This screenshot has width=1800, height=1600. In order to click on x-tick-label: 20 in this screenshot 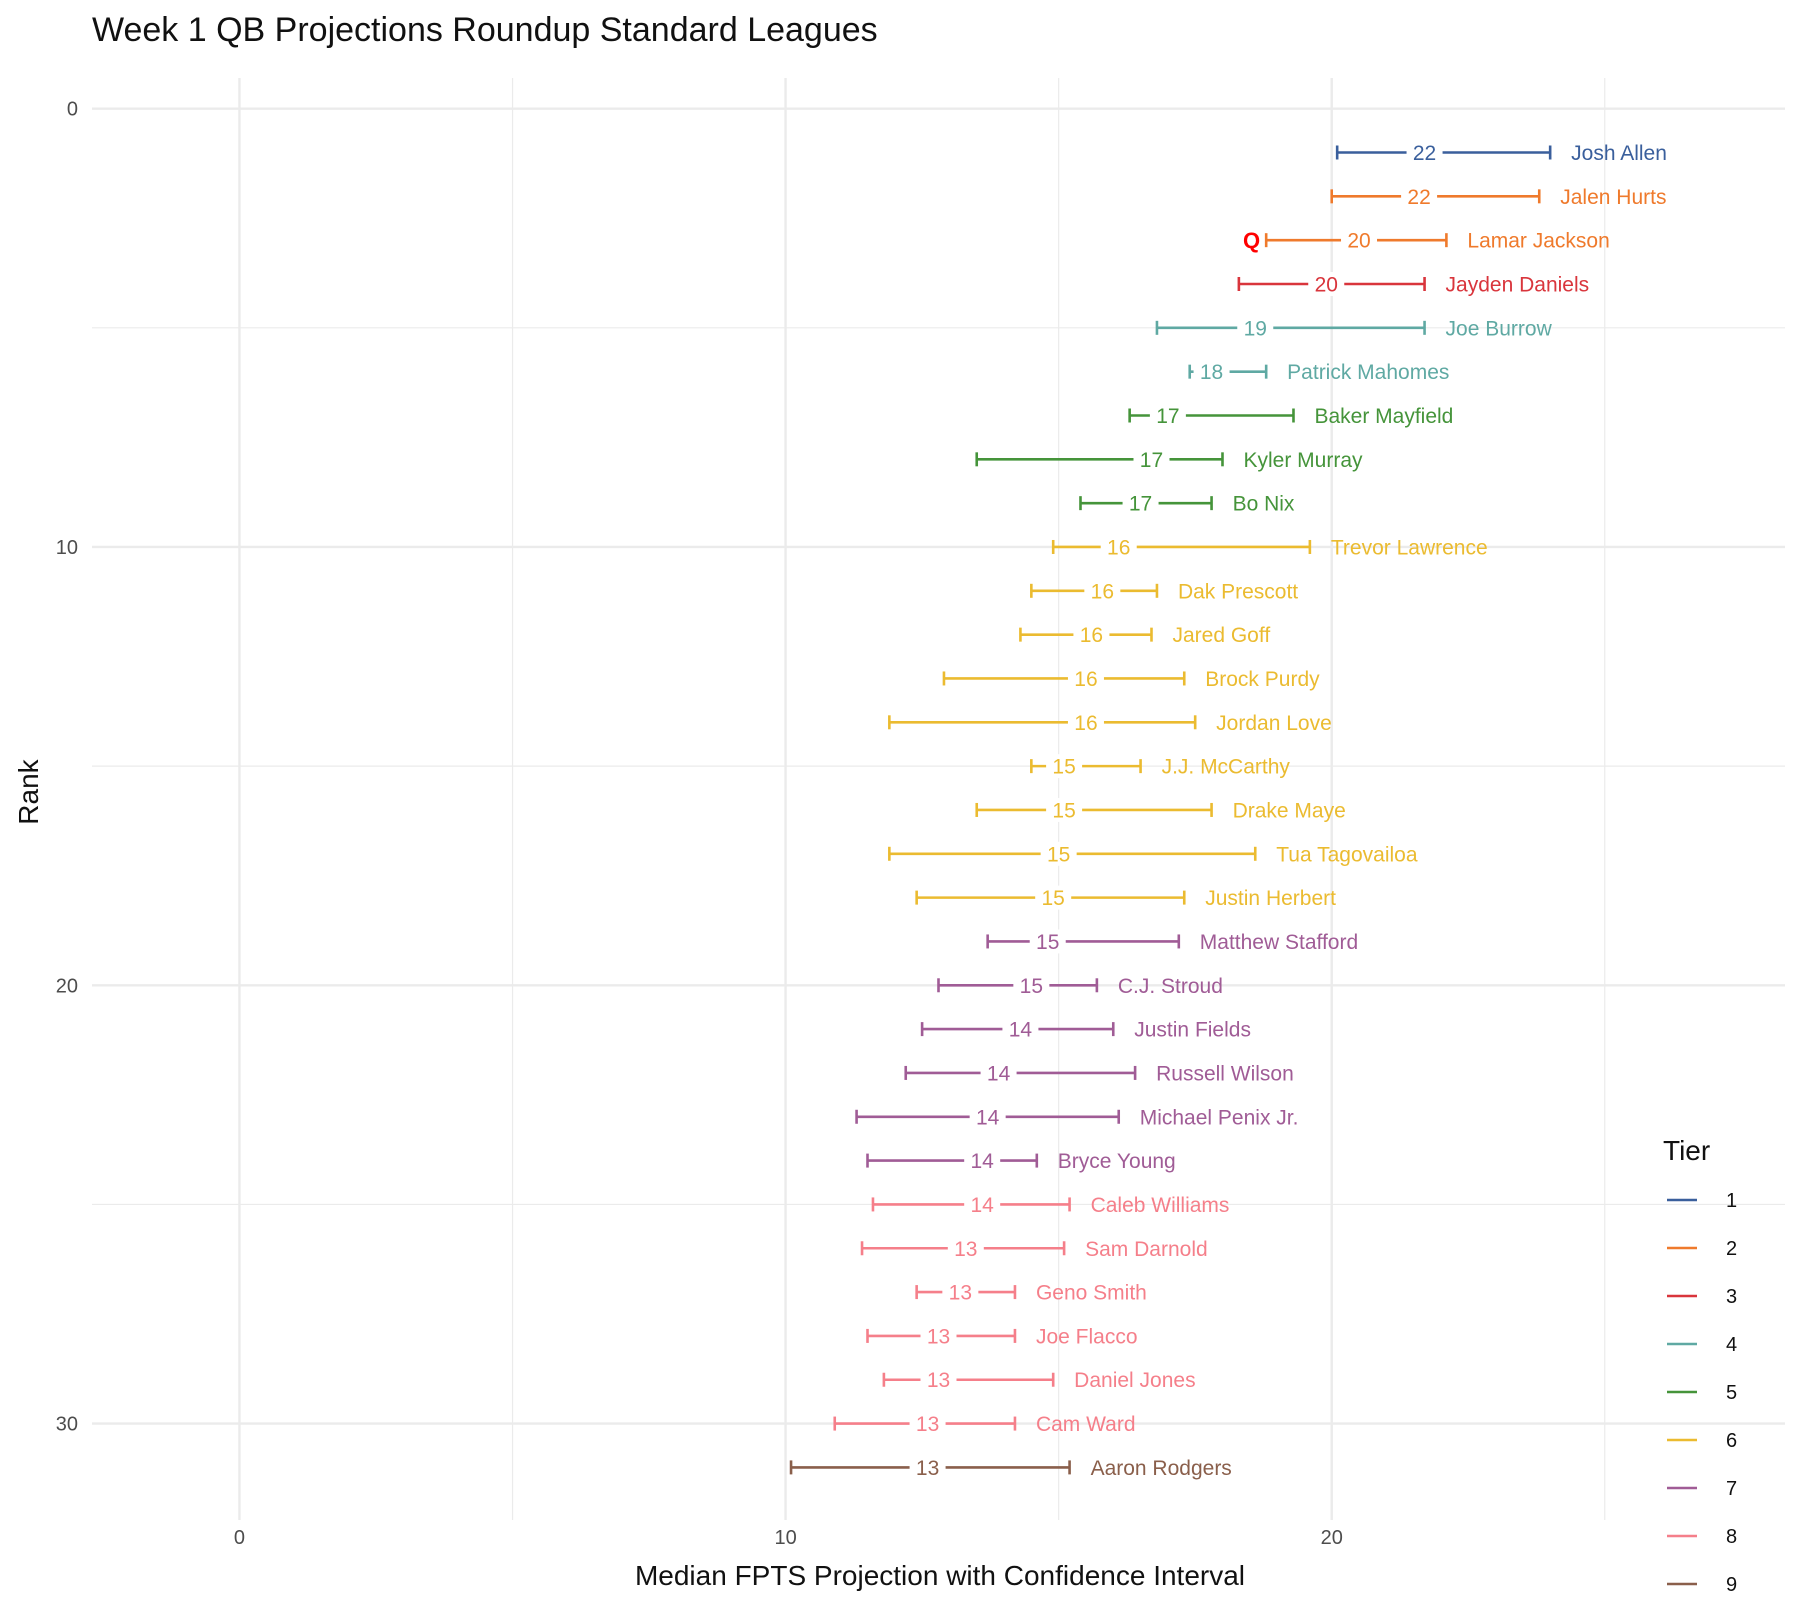, I will do `click(1332, 1538)`.